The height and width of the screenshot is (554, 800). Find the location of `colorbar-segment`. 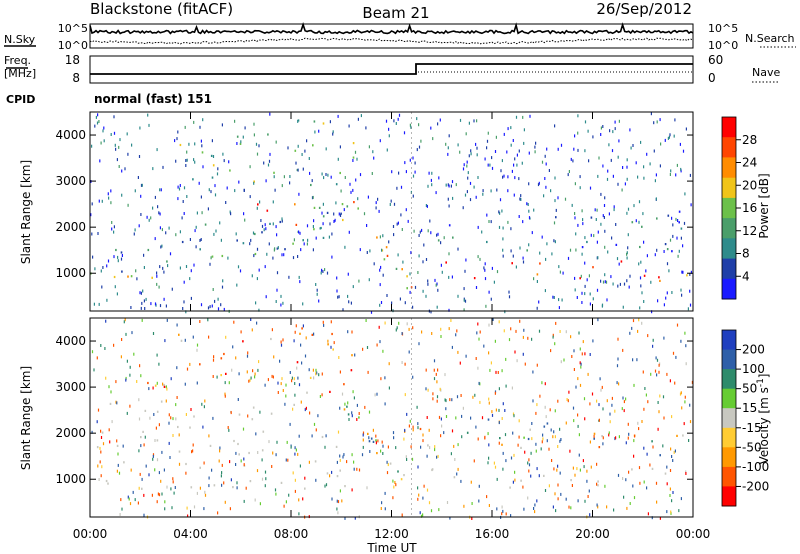

colorbar-segment is located at coordinates (729, 476).